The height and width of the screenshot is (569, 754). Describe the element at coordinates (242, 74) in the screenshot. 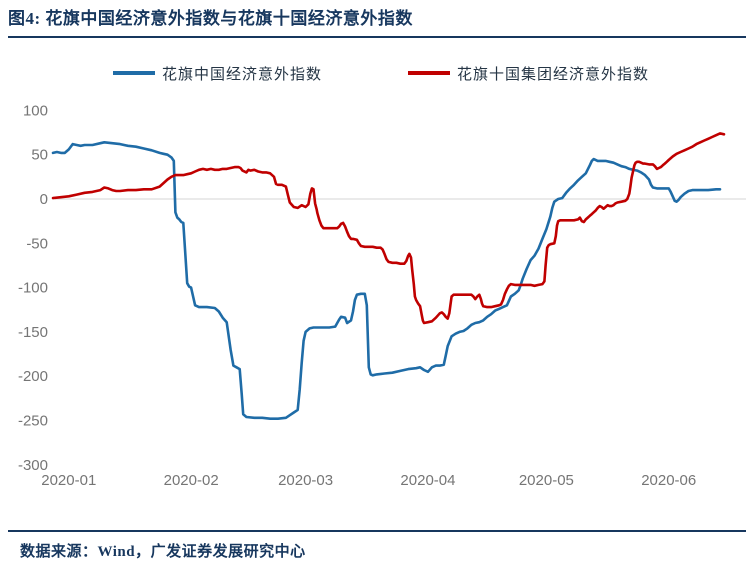

I see `legend-label-china: 花旗中国经济意外指数` at that location.